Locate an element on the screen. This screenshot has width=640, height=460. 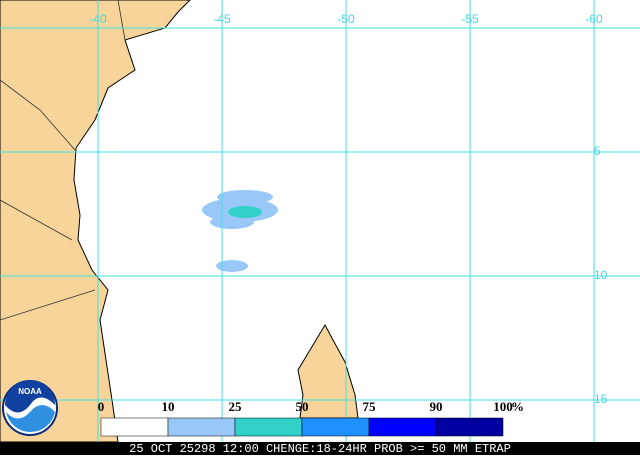
legend-label: 0 is located at coordinates (101, 406).